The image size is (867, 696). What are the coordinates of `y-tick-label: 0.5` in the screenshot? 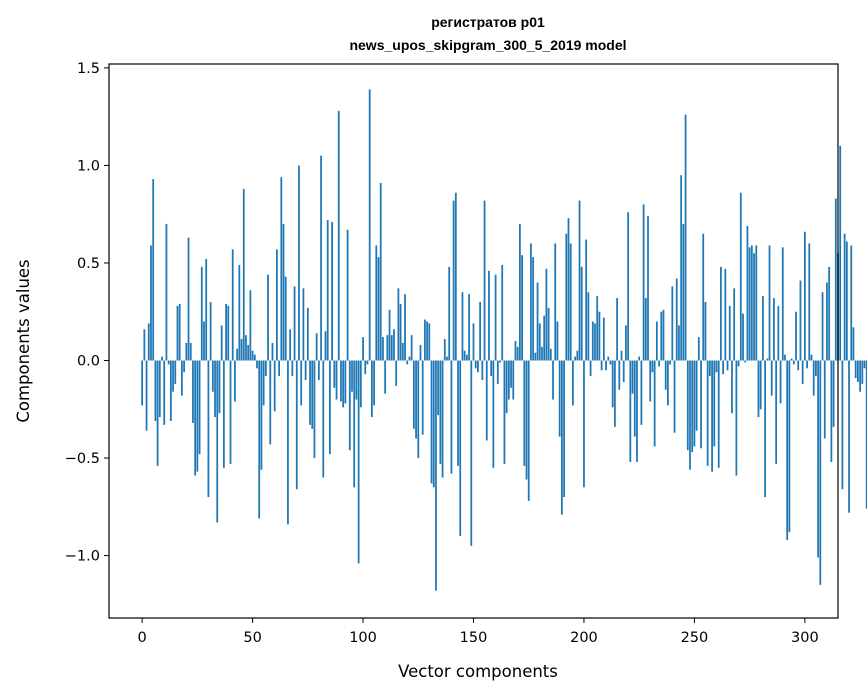 It's located at (88, 264).